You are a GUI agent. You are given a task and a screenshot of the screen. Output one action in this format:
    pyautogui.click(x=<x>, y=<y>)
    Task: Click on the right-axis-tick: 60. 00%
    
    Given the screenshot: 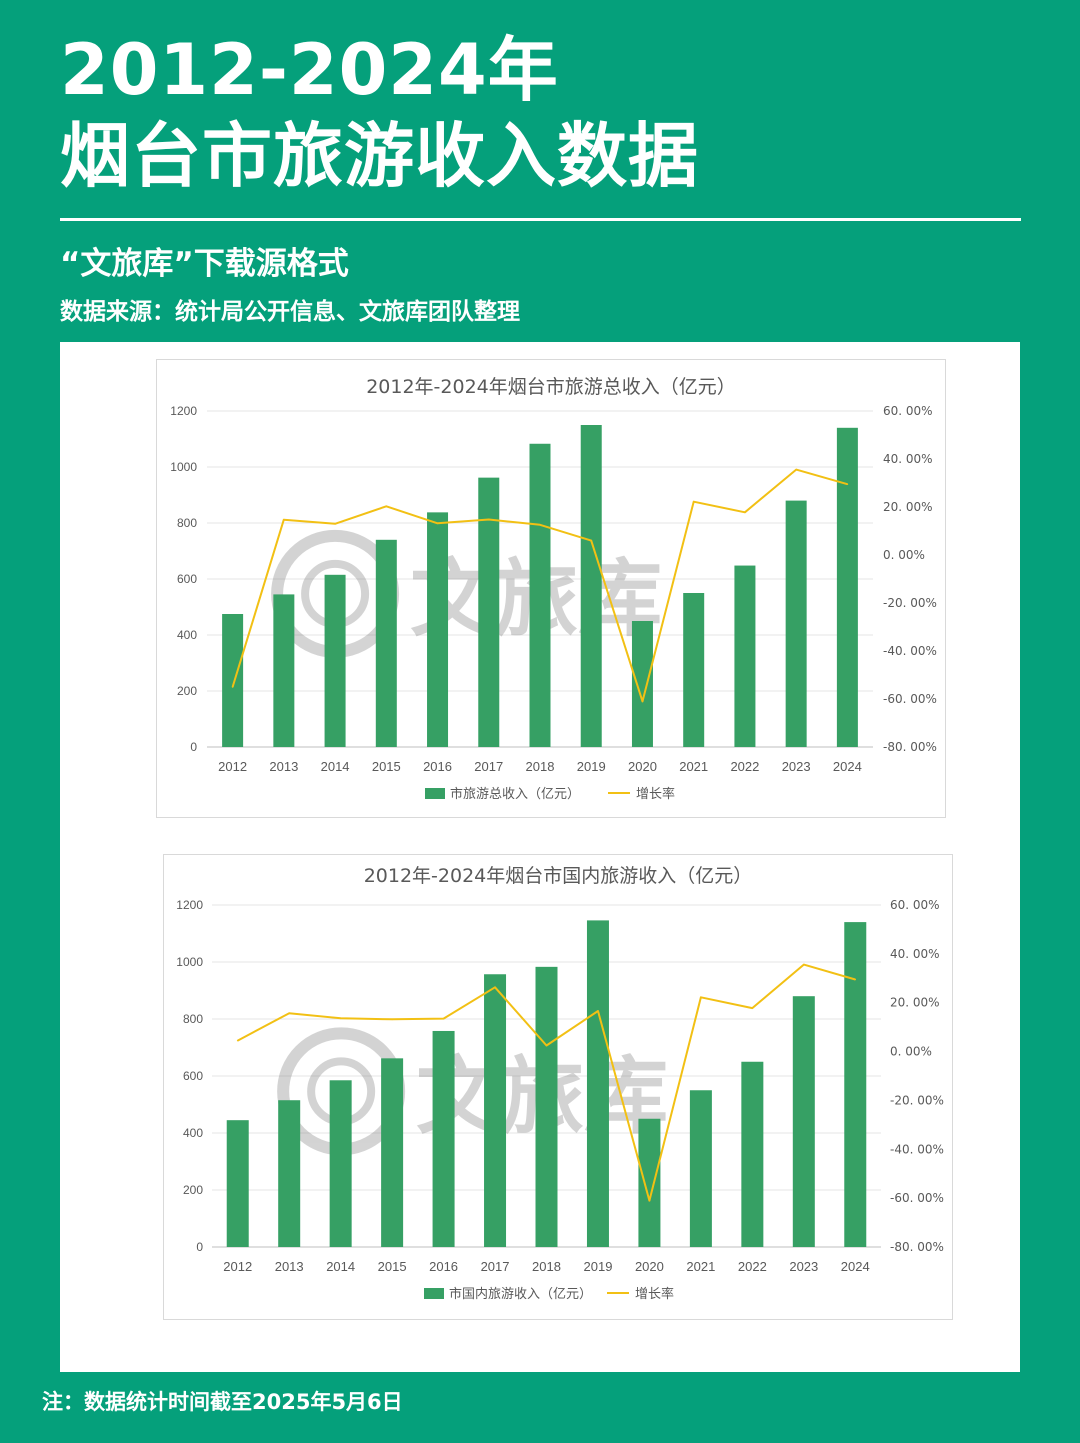 What is the action you would take?
    pyautogui.click(x=915, y=905)
    